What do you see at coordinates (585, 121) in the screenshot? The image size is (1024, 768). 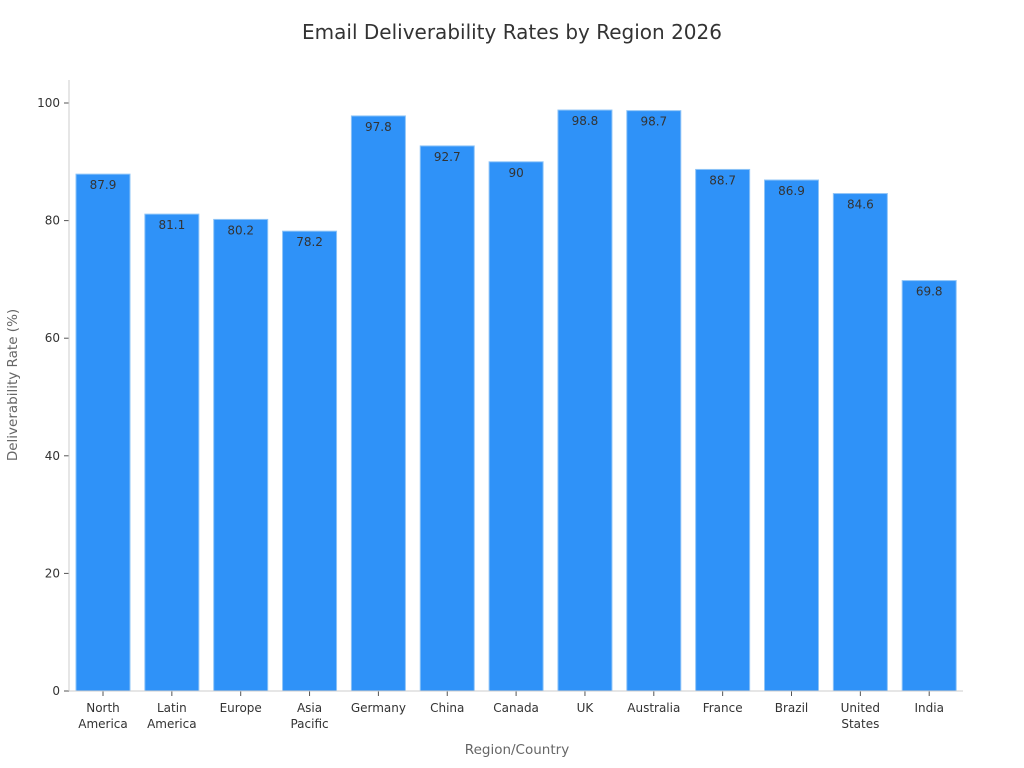 I see `data-label: 98.8` at bounding box center [585, 121].